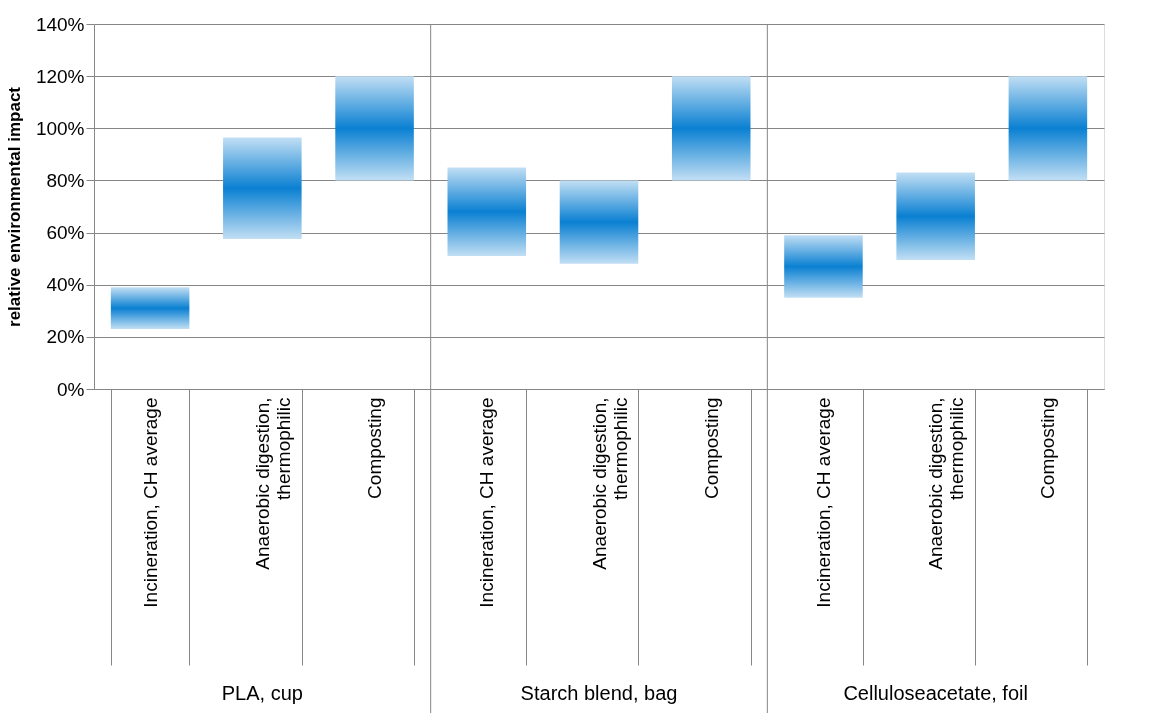  Describe the element at coordinates (71, 389) in the screenshot. I see `y-tick-label: 0%` at that location.